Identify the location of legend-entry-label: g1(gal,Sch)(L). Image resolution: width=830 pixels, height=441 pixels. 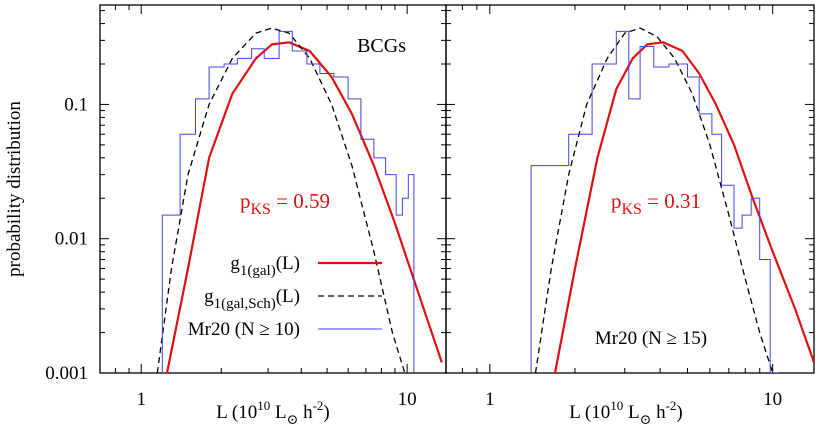
(252, 299).